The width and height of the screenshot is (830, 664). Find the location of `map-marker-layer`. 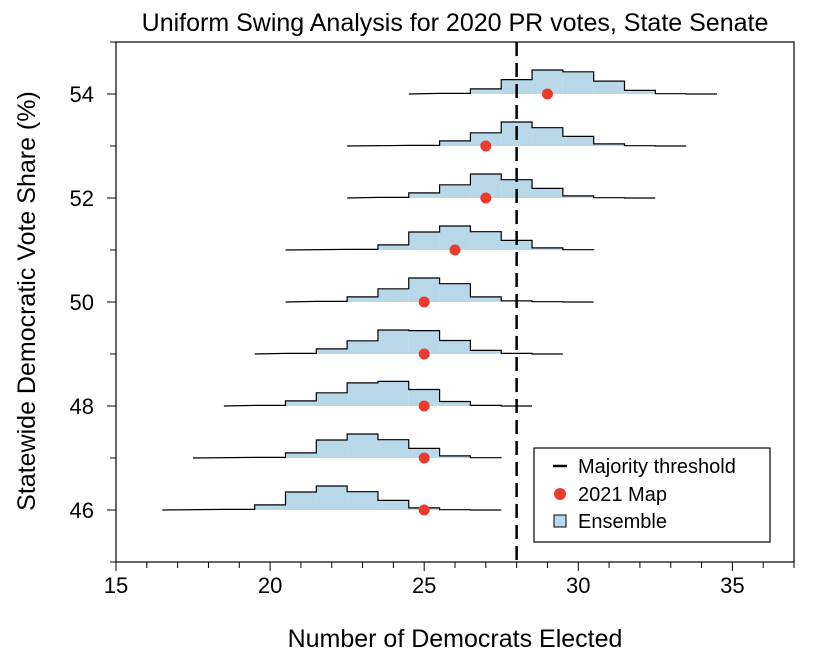

map-marker-layer is located at coordinates (485, 302).